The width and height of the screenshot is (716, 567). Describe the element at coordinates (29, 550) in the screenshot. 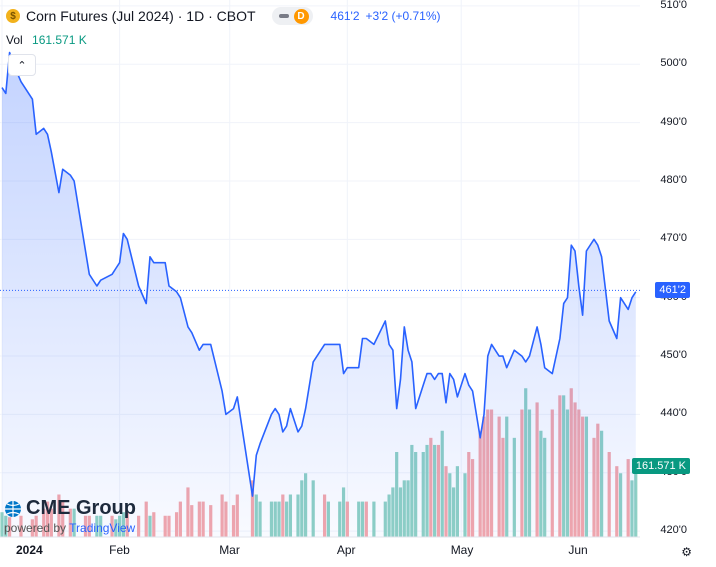

I see `x-tick-label: 2024` at that location.